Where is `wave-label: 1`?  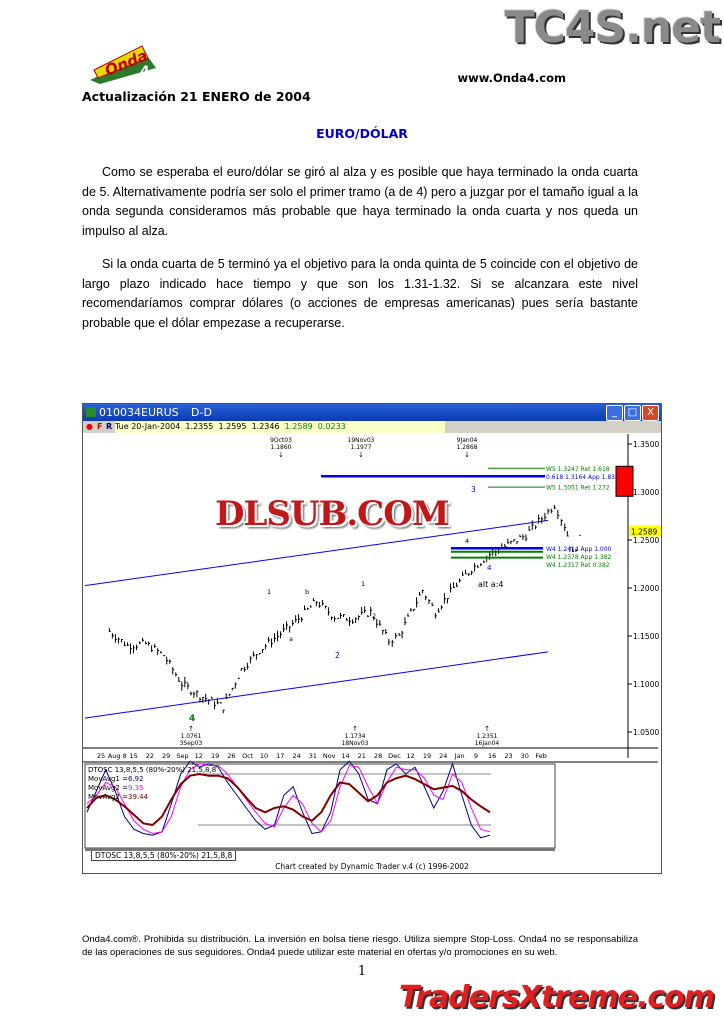
wave-label: 1 is located at coordinates (363, 584).